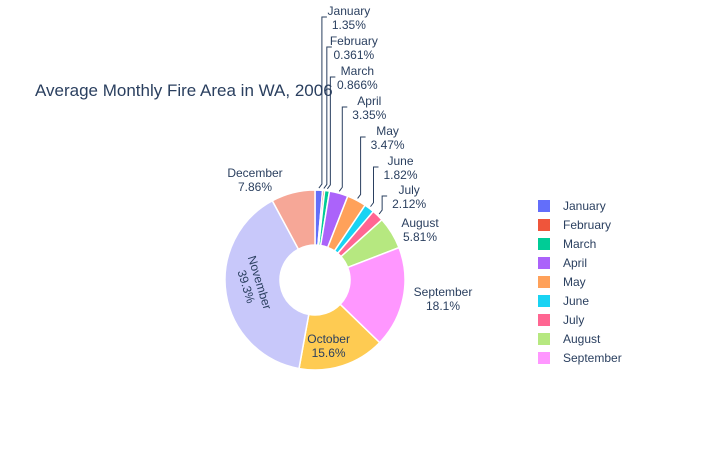 This screenshot has width=703, height=450. What do you see at coordinates (544, 358) in the screenshot?
I see `legend-swatch-september` at bounding box center [544, 358].